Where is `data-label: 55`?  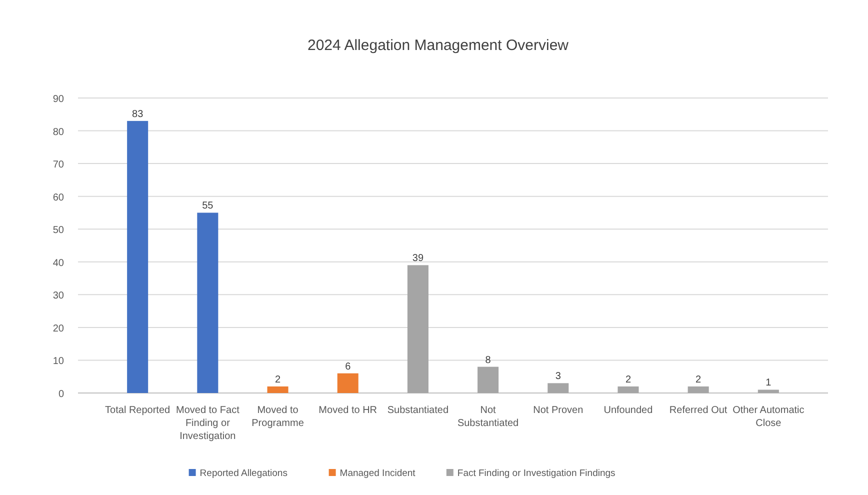 data-label: 55 is located at coordinates (208, 206).